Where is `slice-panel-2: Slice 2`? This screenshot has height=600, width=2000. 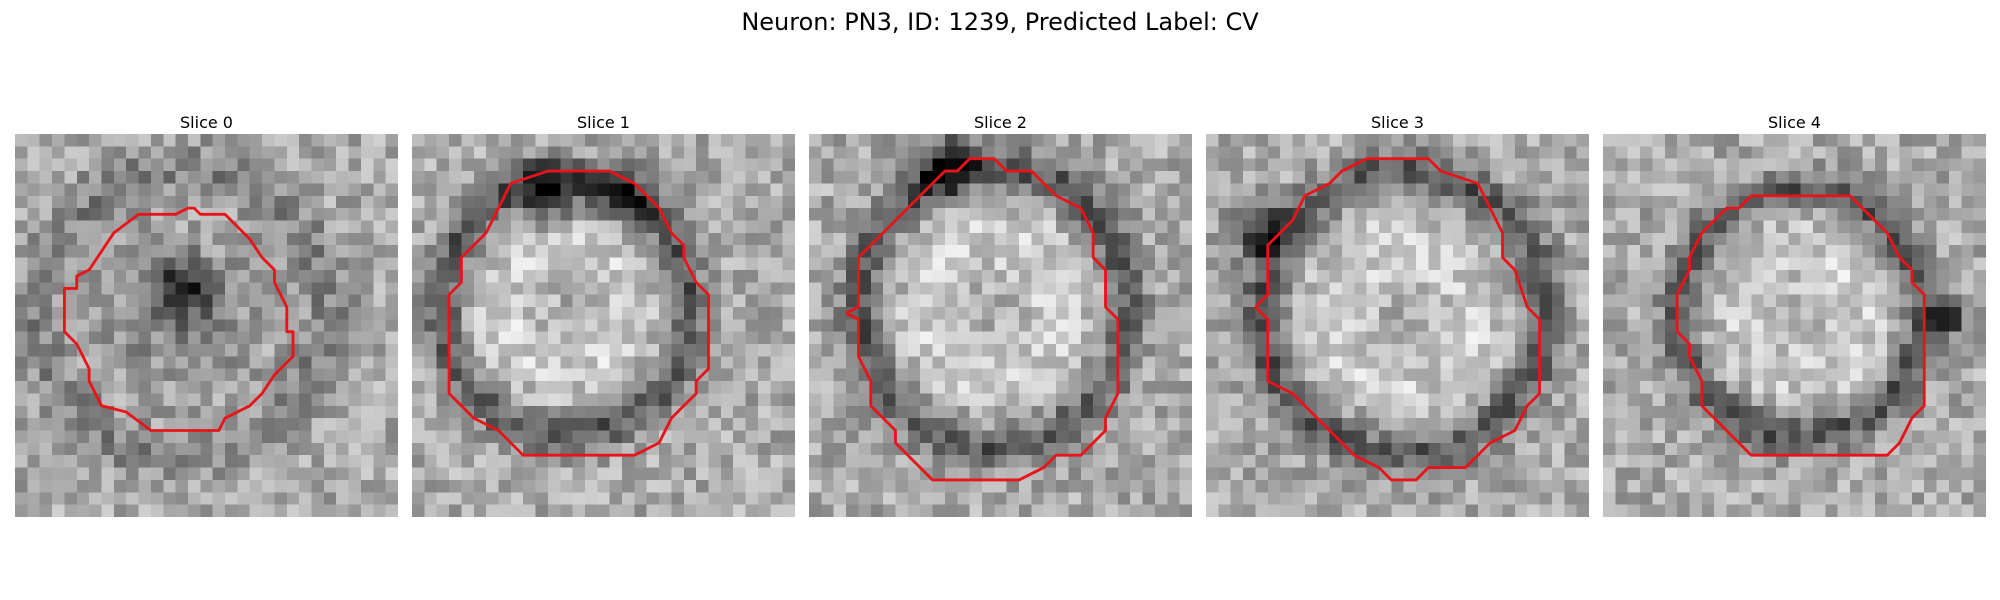
slice-panel-2: Slice 2 is located at coordinates (1000, 314).